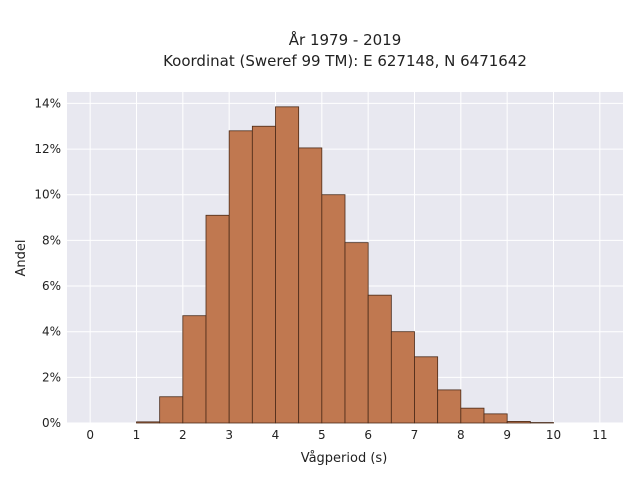  What do you see at coordinates (137, 435) in the screenshot?
I see `x-tick-label: 1` at bounding box center [137, 435].